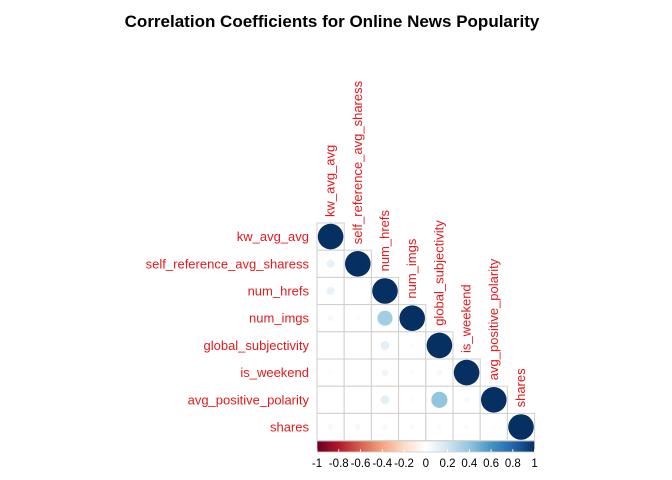  What do you see at coordinates (357, 345) in the screenshot?
I see `correlation-circle-global_subjectivity-self_reference_avg_sharess` at bounding box center [357, 345].